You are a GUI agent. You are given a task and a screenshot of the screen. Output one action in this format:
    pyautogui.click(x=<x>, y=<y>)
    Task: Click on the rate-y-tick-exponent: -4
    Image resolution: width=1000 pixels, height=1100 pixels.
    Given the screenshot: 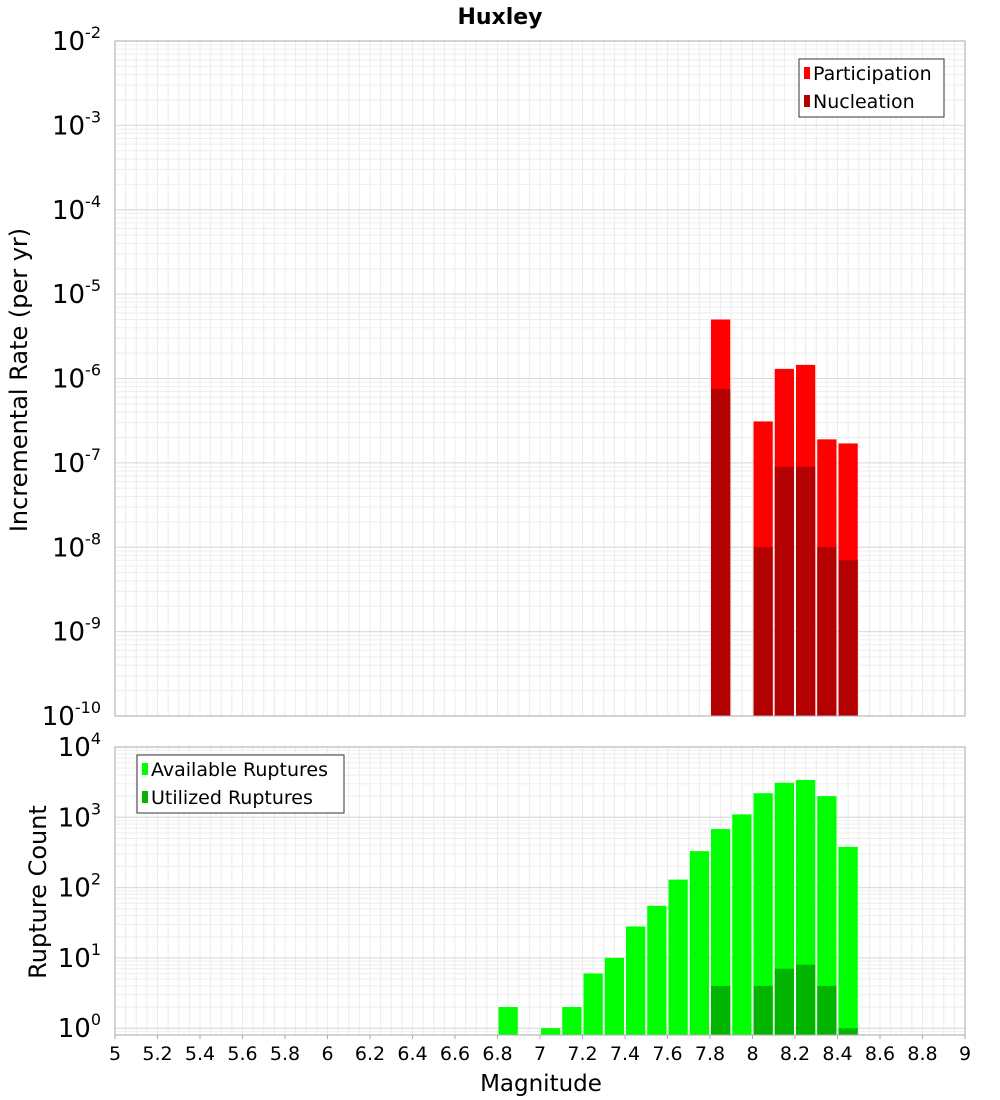 What is the action you would take?
    pyautogui.click(x=93, y=201)
    